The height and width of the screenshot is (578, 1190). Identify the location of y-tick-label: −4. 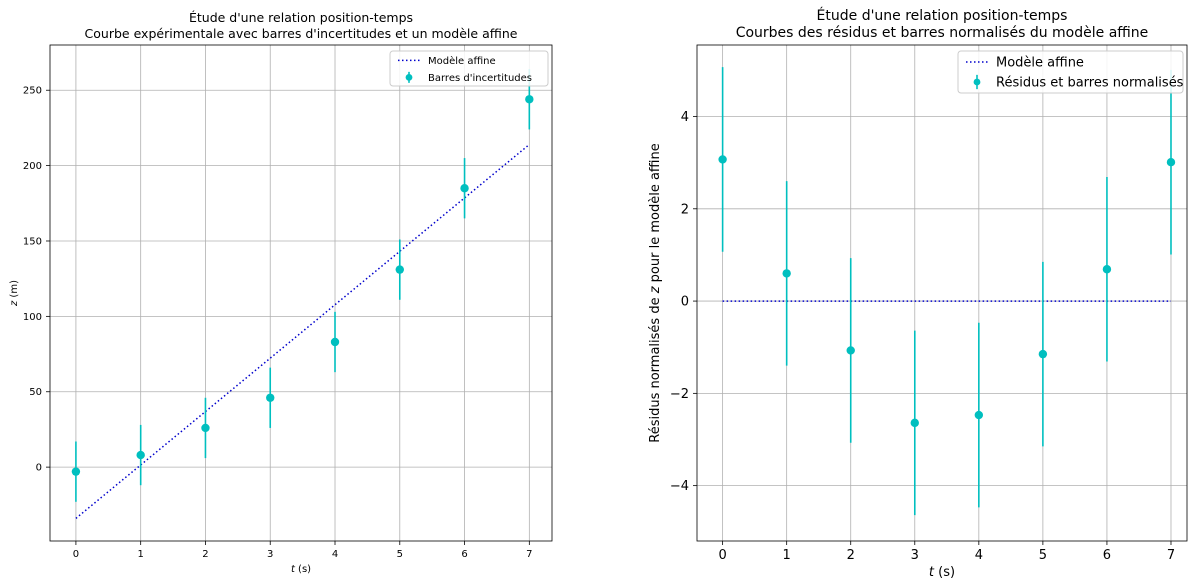
(679, 486).